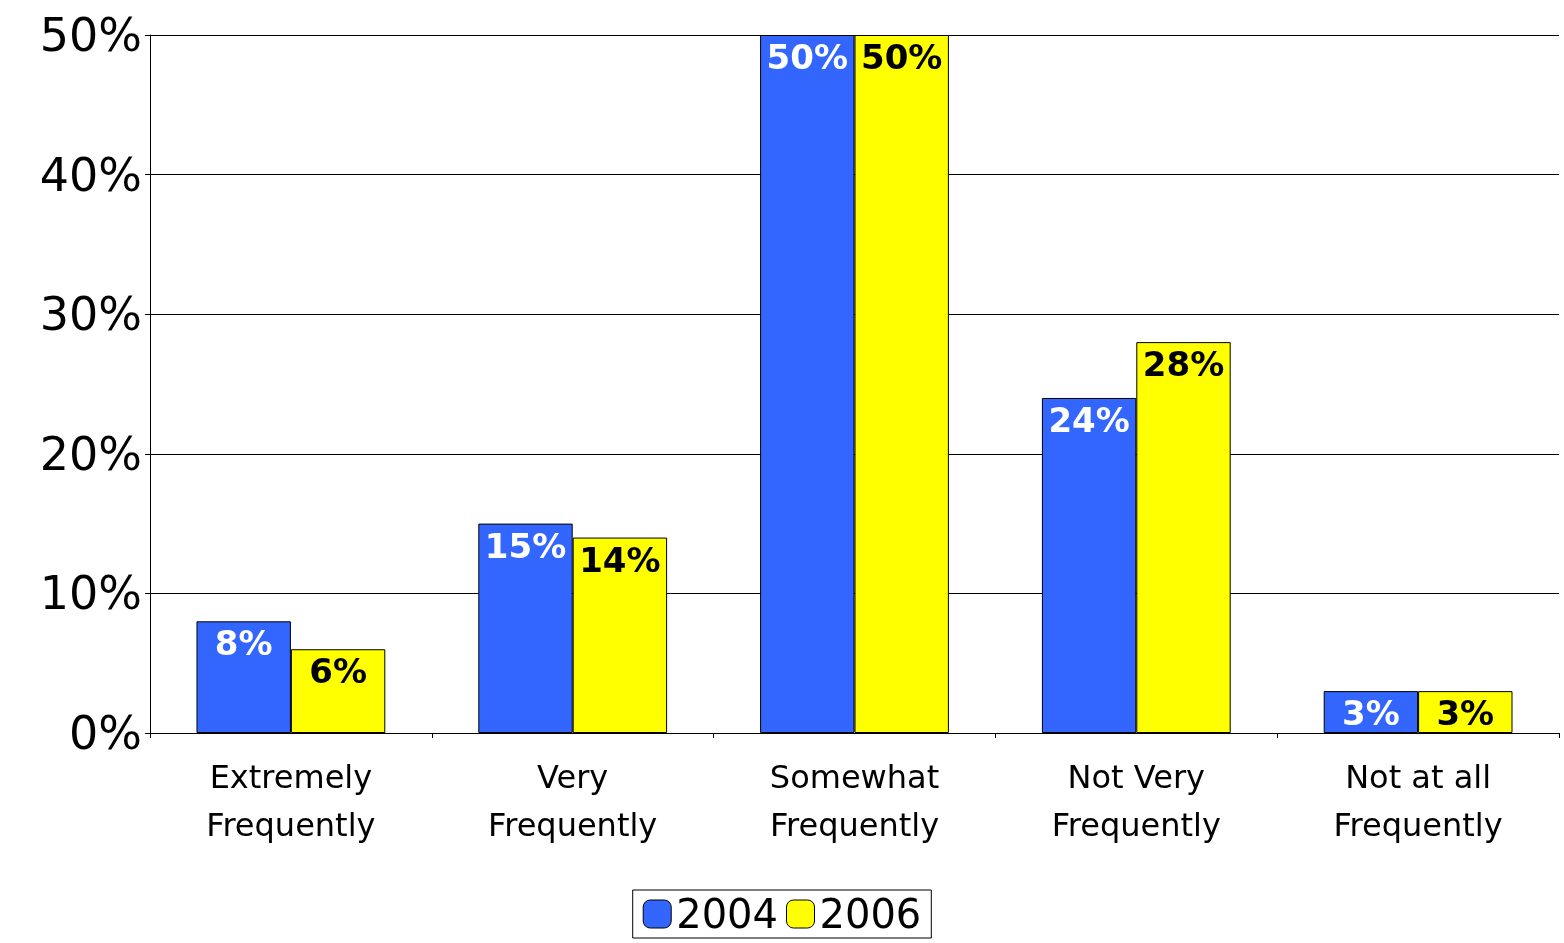 The image size is (1564, 943). What do you see at coordinates (90, 593) in the screenshot?
I see `y-tick-label: 10%` at bounding box center [90, 593].